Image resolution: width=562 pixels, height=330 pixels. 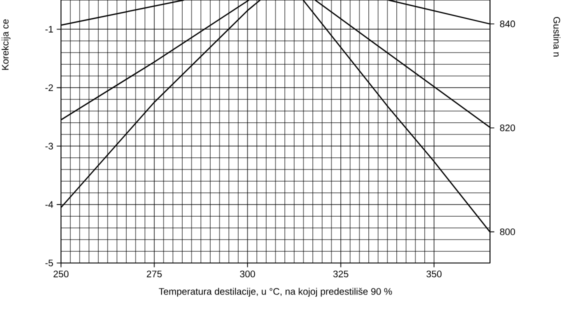 I want to click on x-tick-label: 325, so click(x=340, y=274).